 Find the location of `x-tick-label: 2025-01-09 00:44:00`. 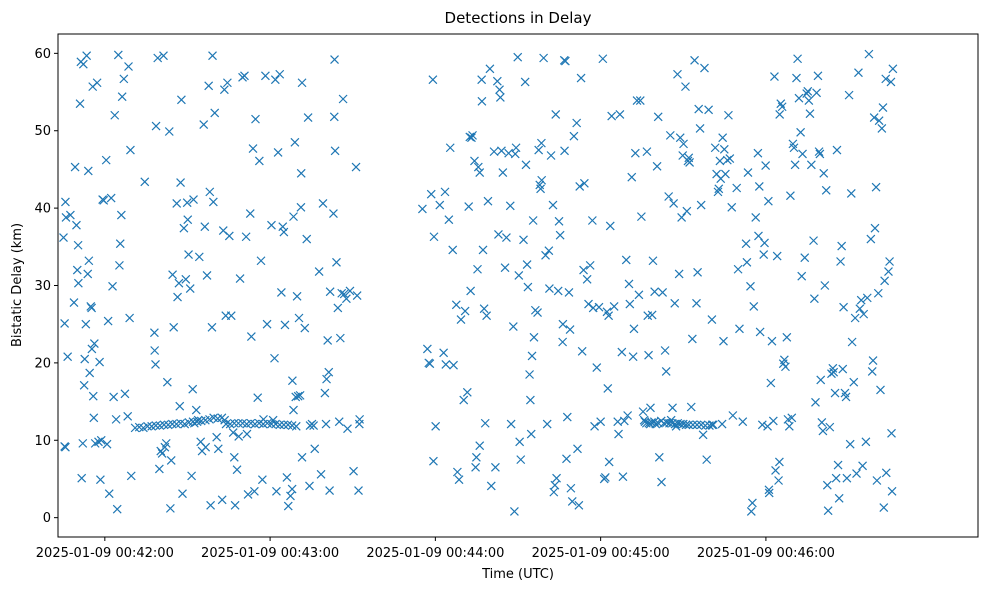

x-tick-label: 2025-01-09 00:44:00 is located at coordinates (435, 553).